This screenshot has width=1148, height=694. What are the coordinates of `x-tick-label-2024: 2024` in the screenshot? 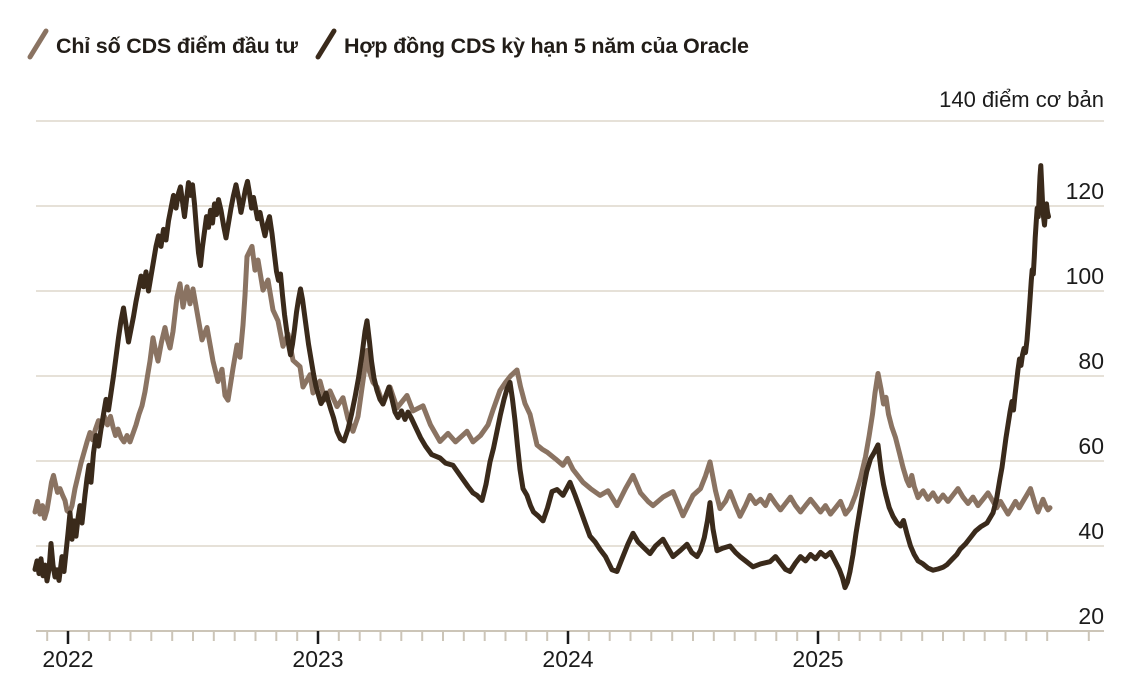 It's located at (567, 659).